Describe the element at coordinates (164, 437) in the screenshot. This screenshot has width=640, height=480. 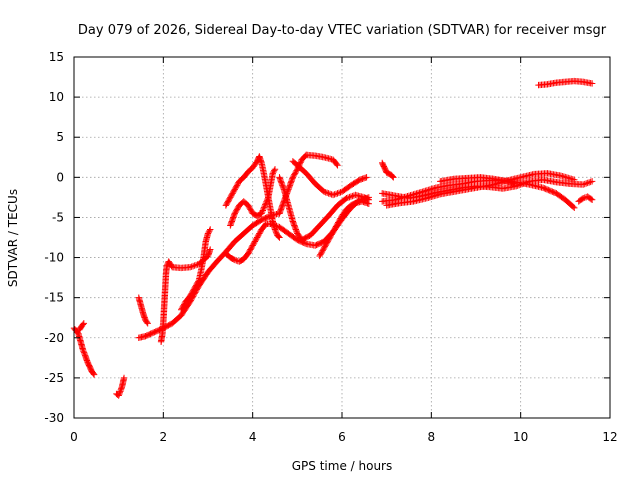
I see `x-tick-label: 2` at that location.